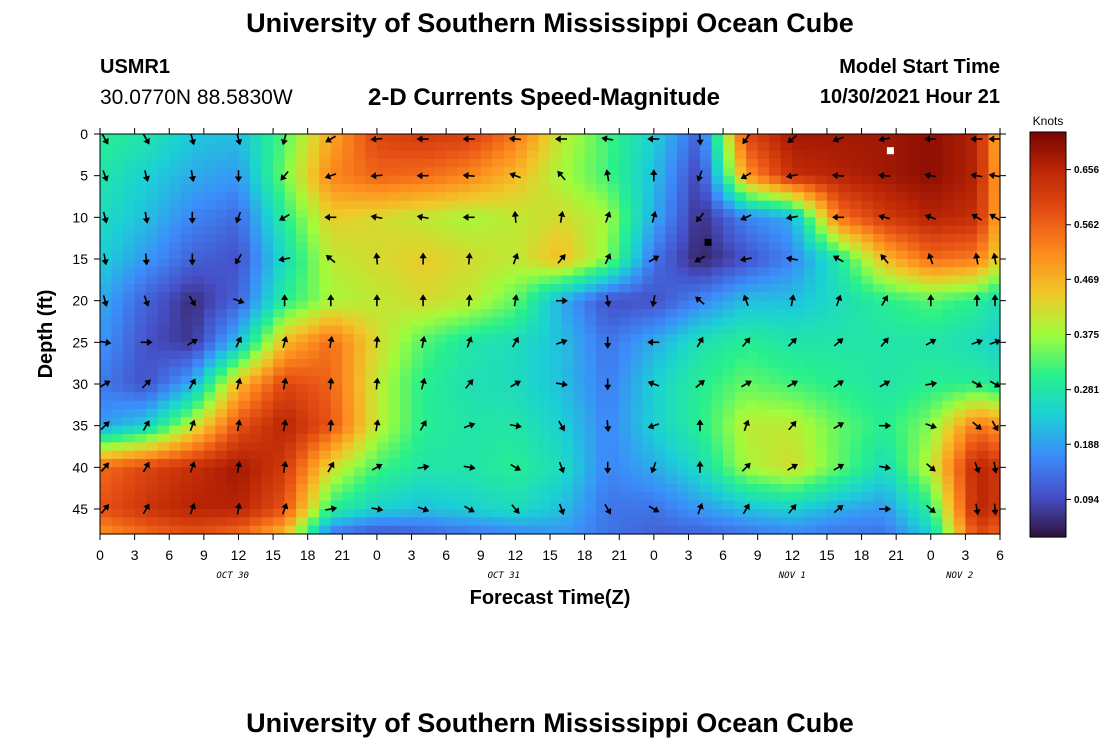  I want to click on x-tick-label: 3, so click(412, 555).